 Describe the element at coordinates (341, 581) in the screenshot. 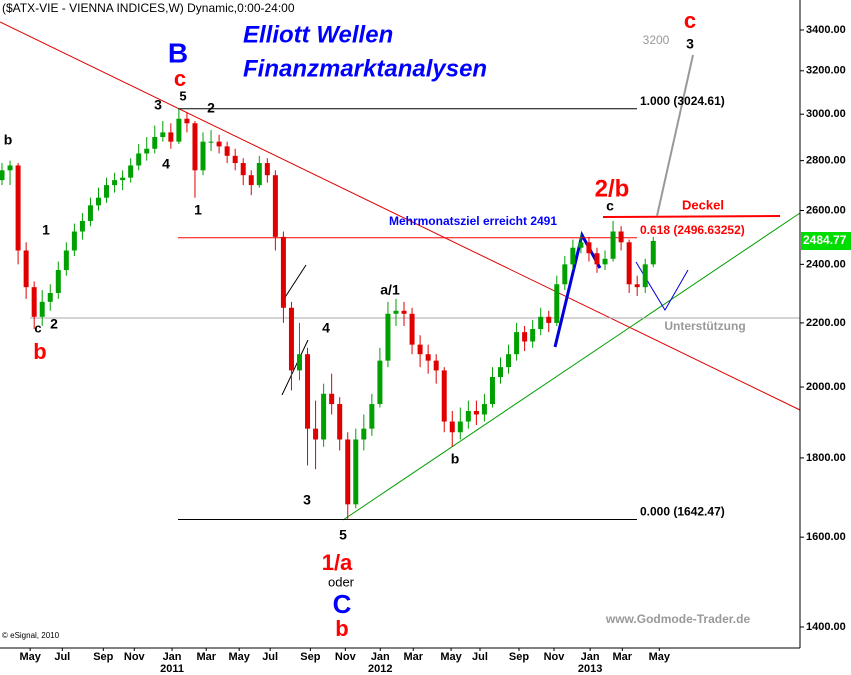

I see `wave-label: oder` at that location.